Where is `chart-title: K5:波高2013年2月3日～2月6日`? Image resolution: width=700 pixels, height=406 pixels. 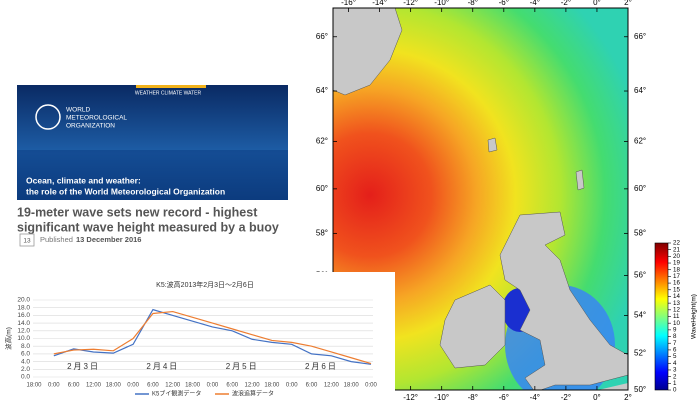 chart-title: K5:波高2013年2月3日～2月6日 is located at coordinates (205, 284).